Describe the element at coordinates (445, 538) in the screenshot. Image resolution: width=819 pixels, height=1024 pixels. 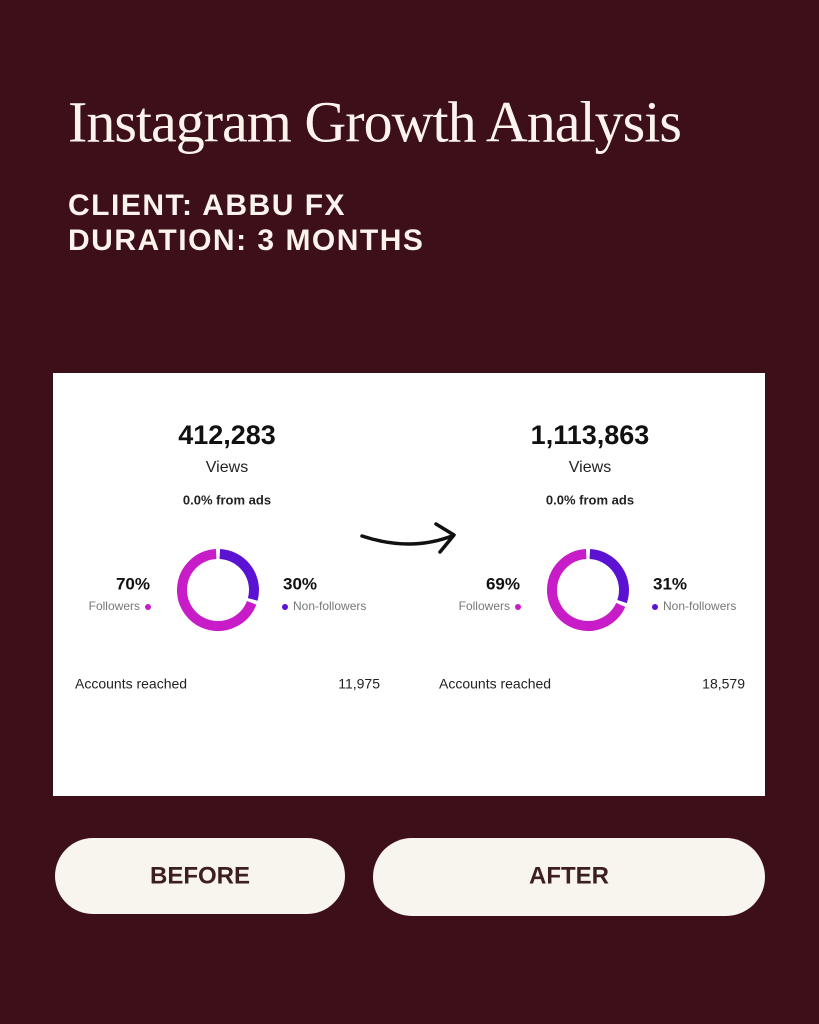
I see `arrow-head` at that location.